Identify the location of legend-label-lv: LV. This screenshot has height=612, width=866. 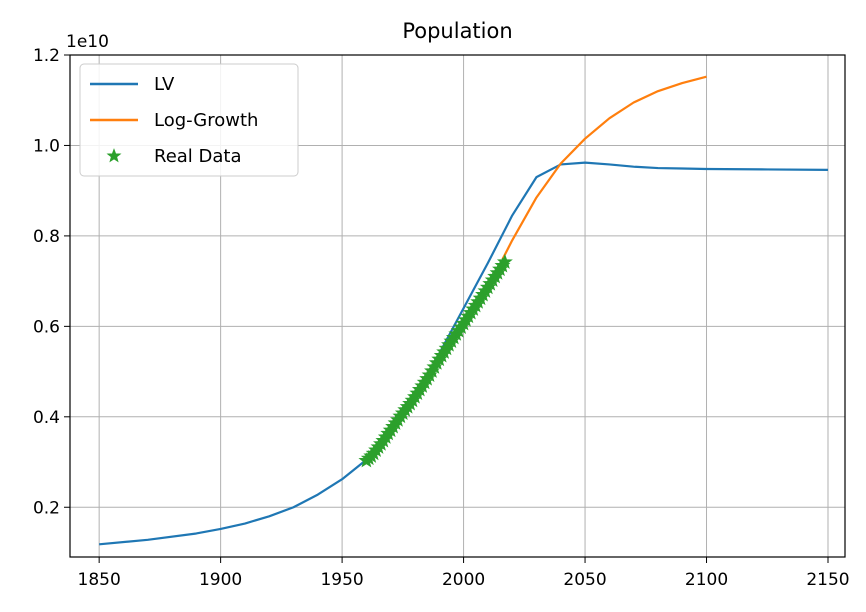
(164, 84).